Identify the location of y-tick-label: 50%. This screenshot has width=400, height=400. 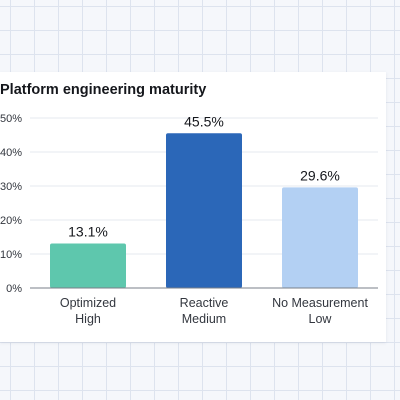
(11, 119).